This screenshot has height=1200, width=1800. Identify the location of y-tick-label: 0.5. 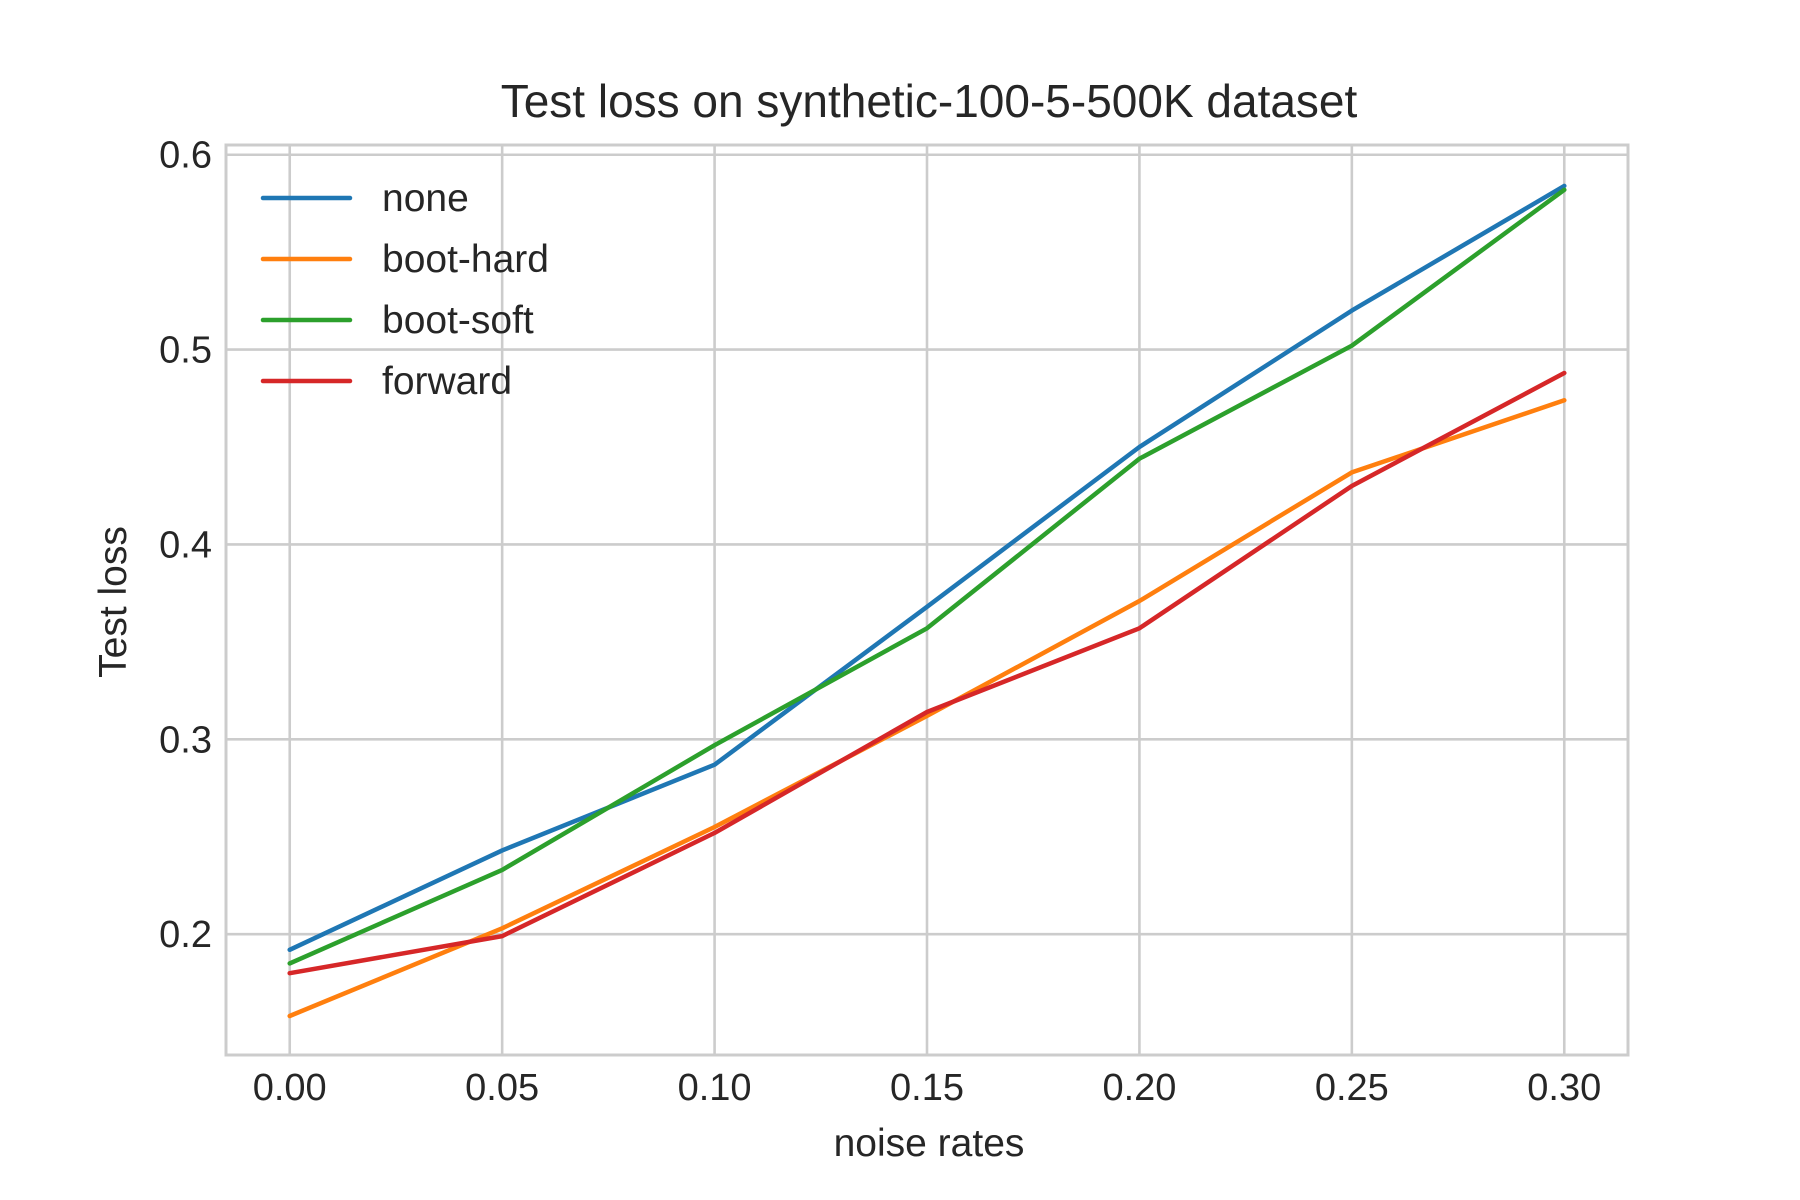
(185, 351).